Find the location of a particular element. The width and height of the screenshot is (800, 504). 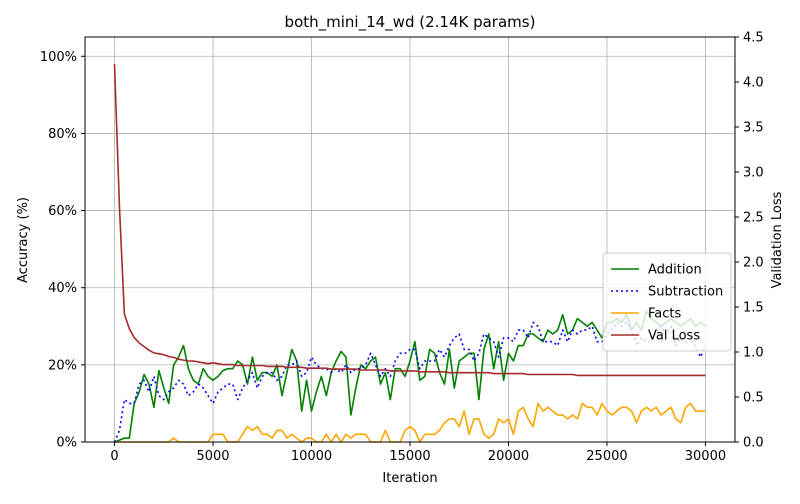

y-right-tick-label: 2.5 is located at coordinates (753, 218).